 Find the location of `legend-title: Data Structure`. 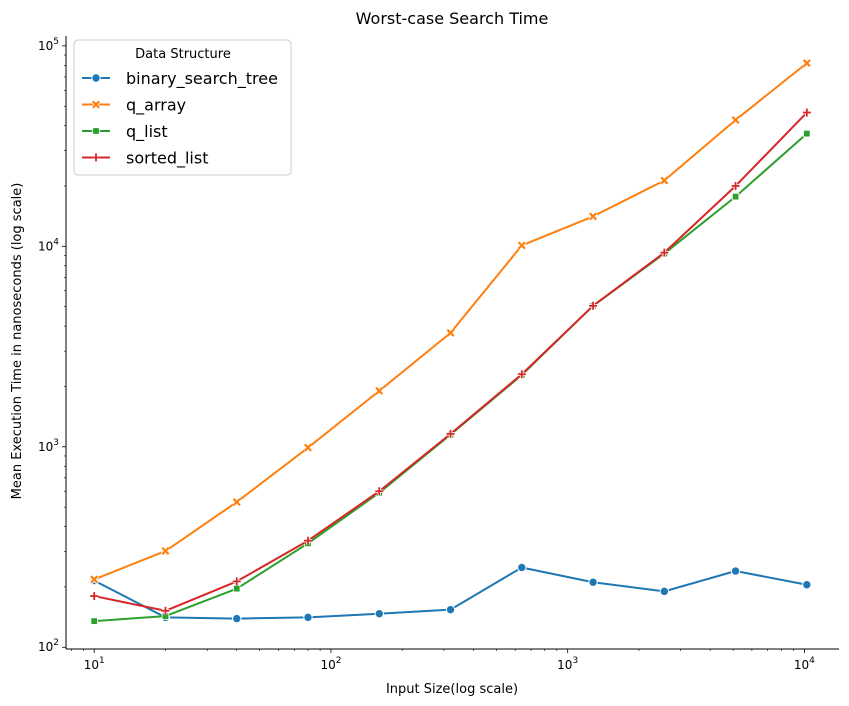

legend-title: Data Structure is located at coordinates (183, 54).